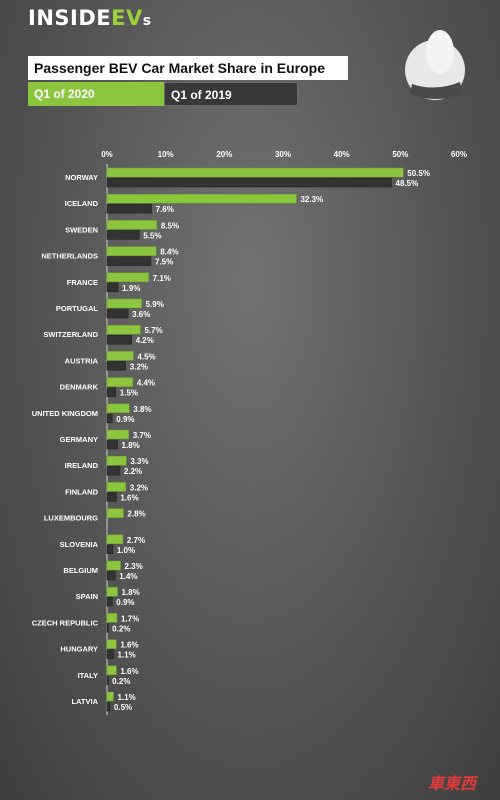  I want to click on category-label: NETHERLANDS, so click(69, 256).